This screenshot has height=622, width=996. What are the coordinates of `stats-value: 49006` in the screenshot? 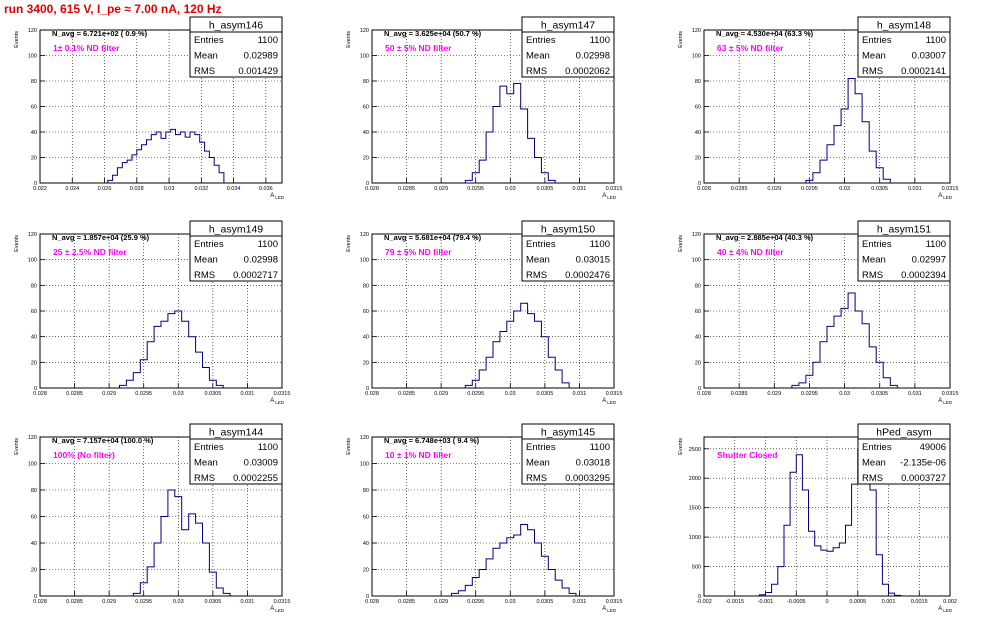 It's located at (933, 447).